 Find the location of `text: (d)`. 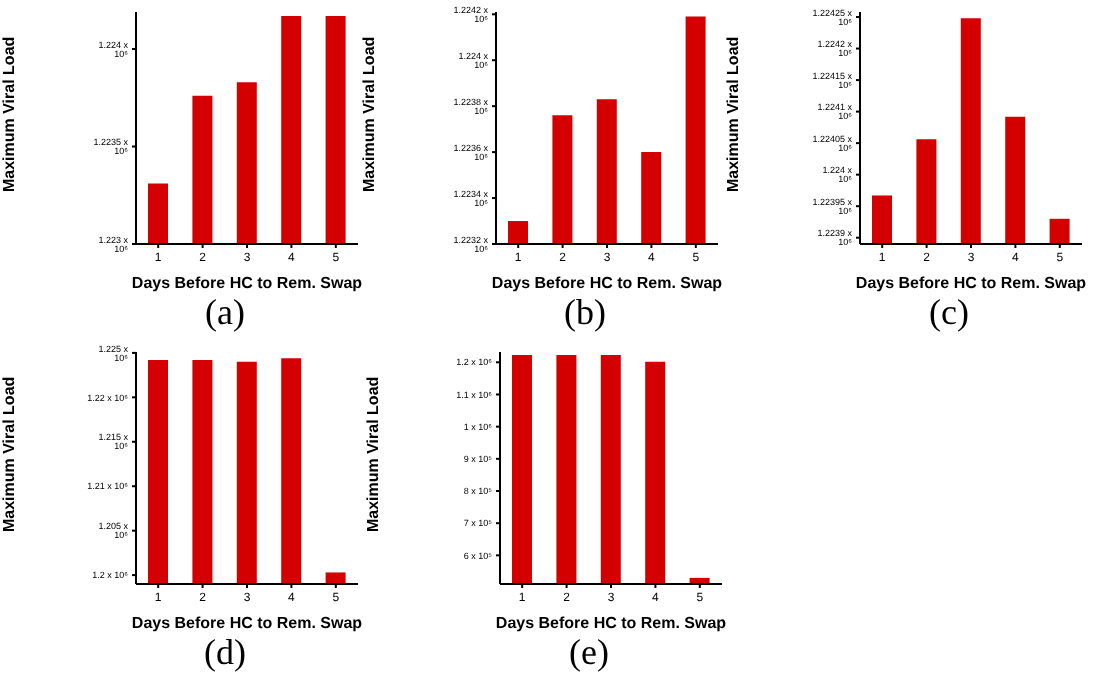

text: (d) is located at coordinates (225, 653).